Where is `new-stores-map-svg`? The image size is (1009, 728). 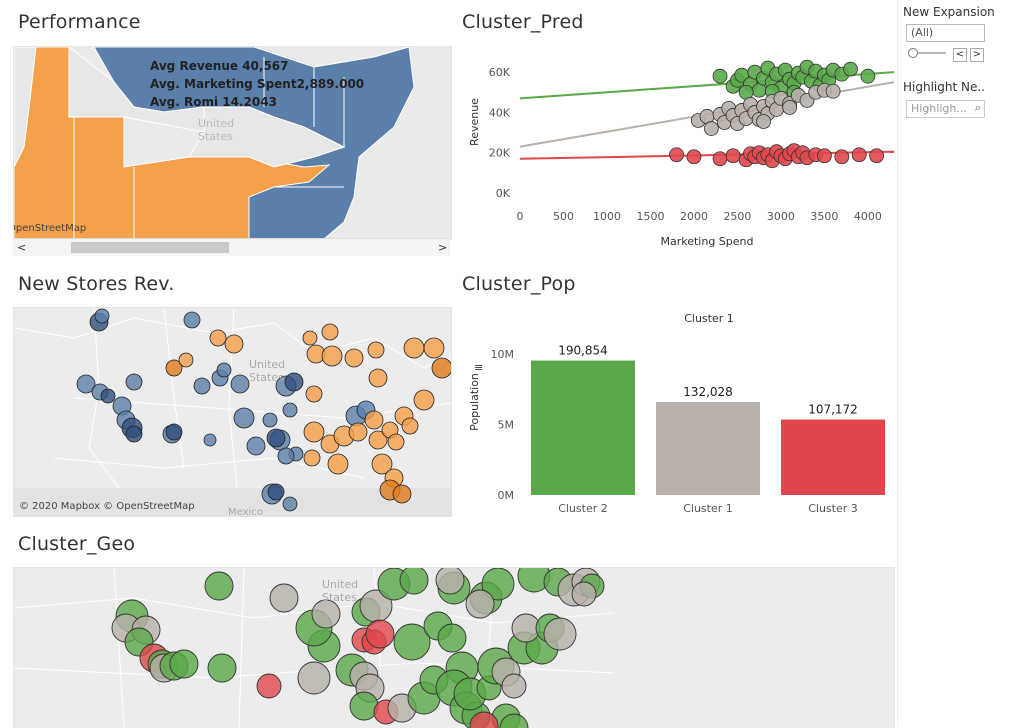
new-stores-map-svg is located at coordinates (232, 412).